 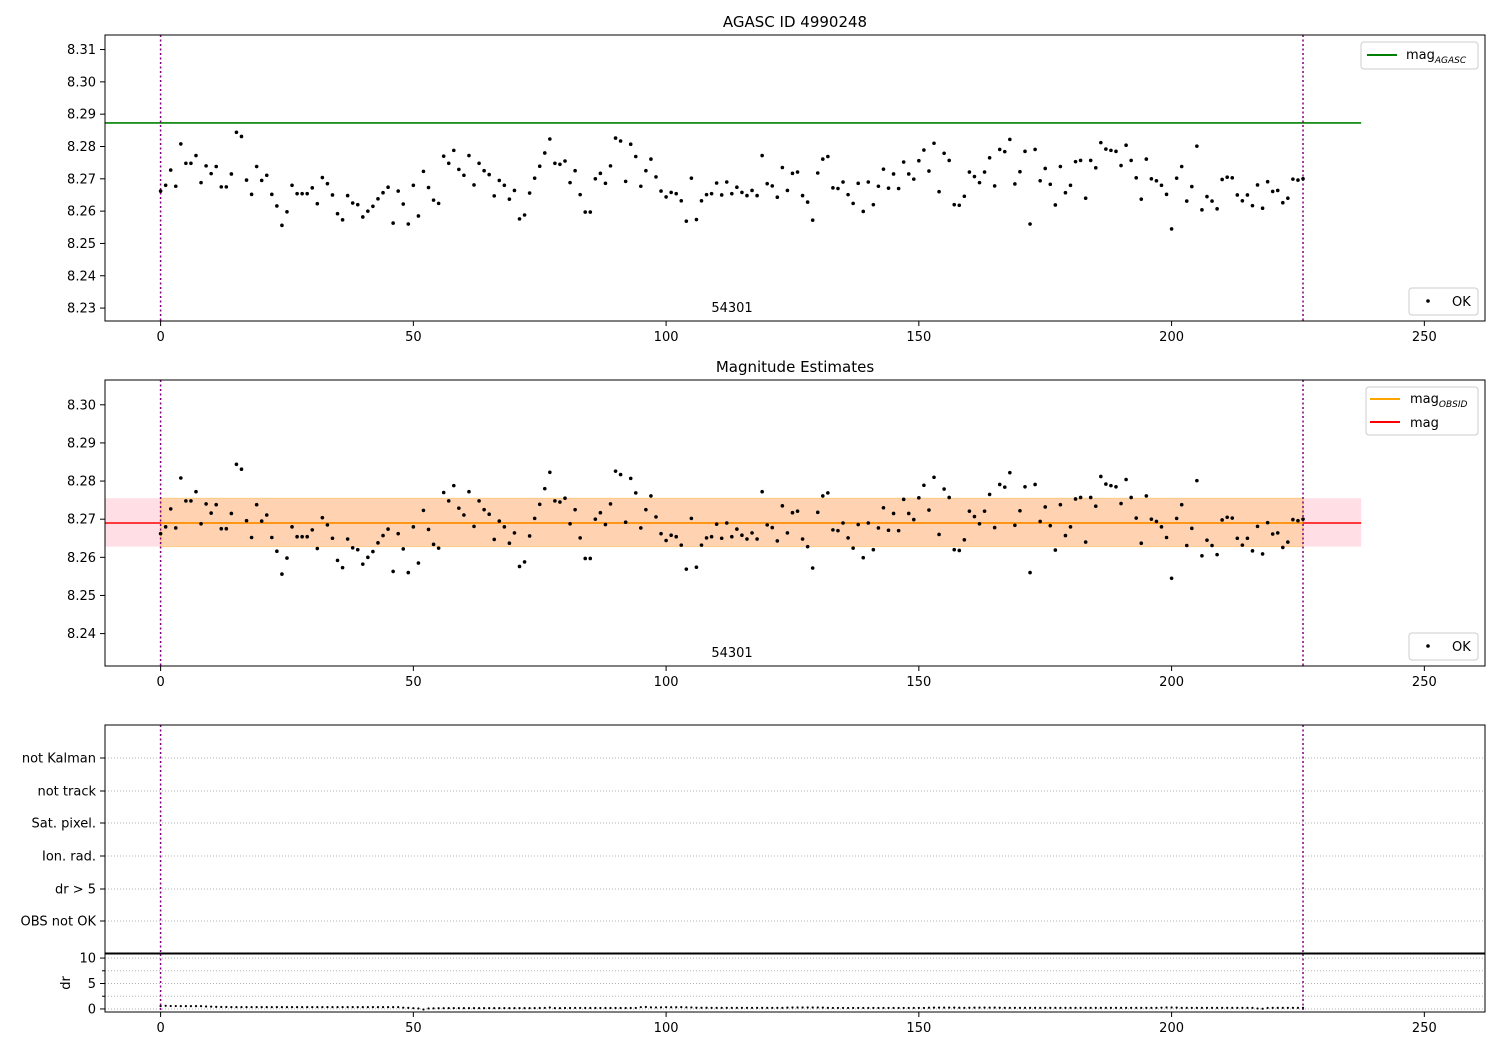 What do you see at coordinates (66, 792) in the screenshot?
I see `flag-label-1: not track` at bounding box center [66, 792].